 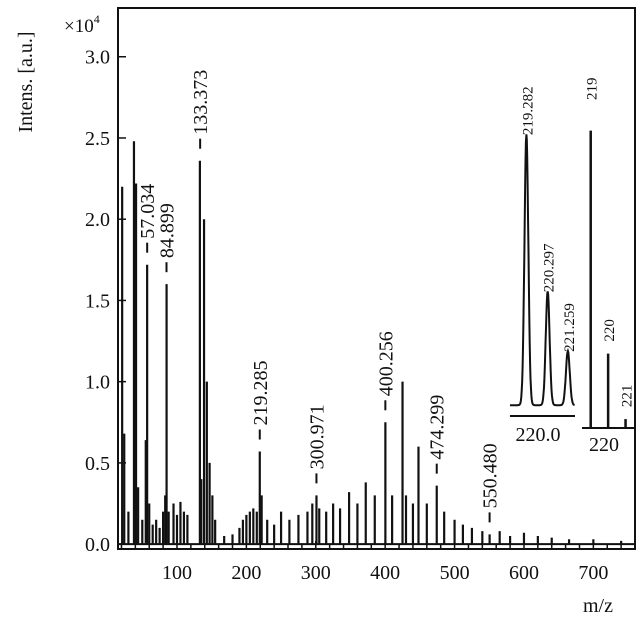 What do you see at coordinates (168, 230) in the screenshot?
I see `peak-annotation-label: 84.899` at bounding box center [168, 230].